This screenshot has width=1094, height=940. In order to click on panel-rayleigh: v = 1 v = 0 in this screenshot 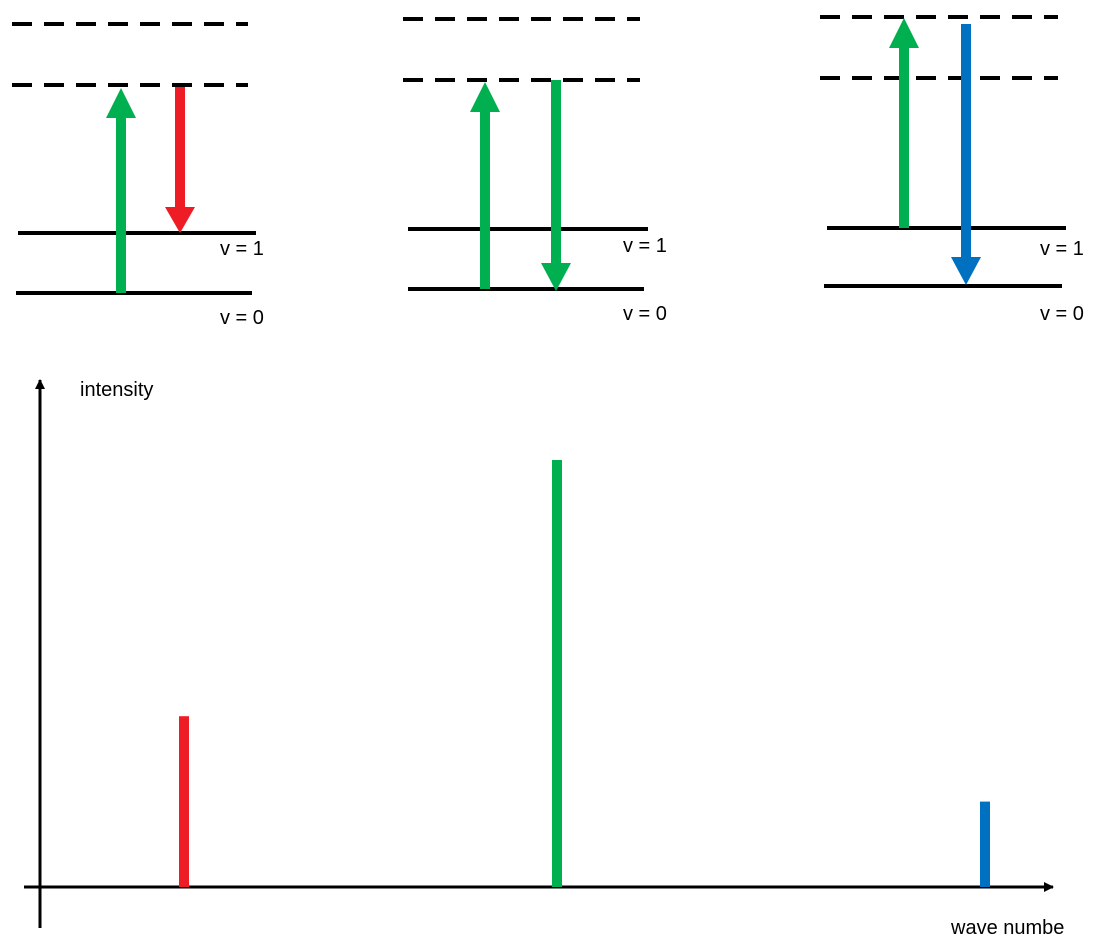, I will do `click(535, 171)`.